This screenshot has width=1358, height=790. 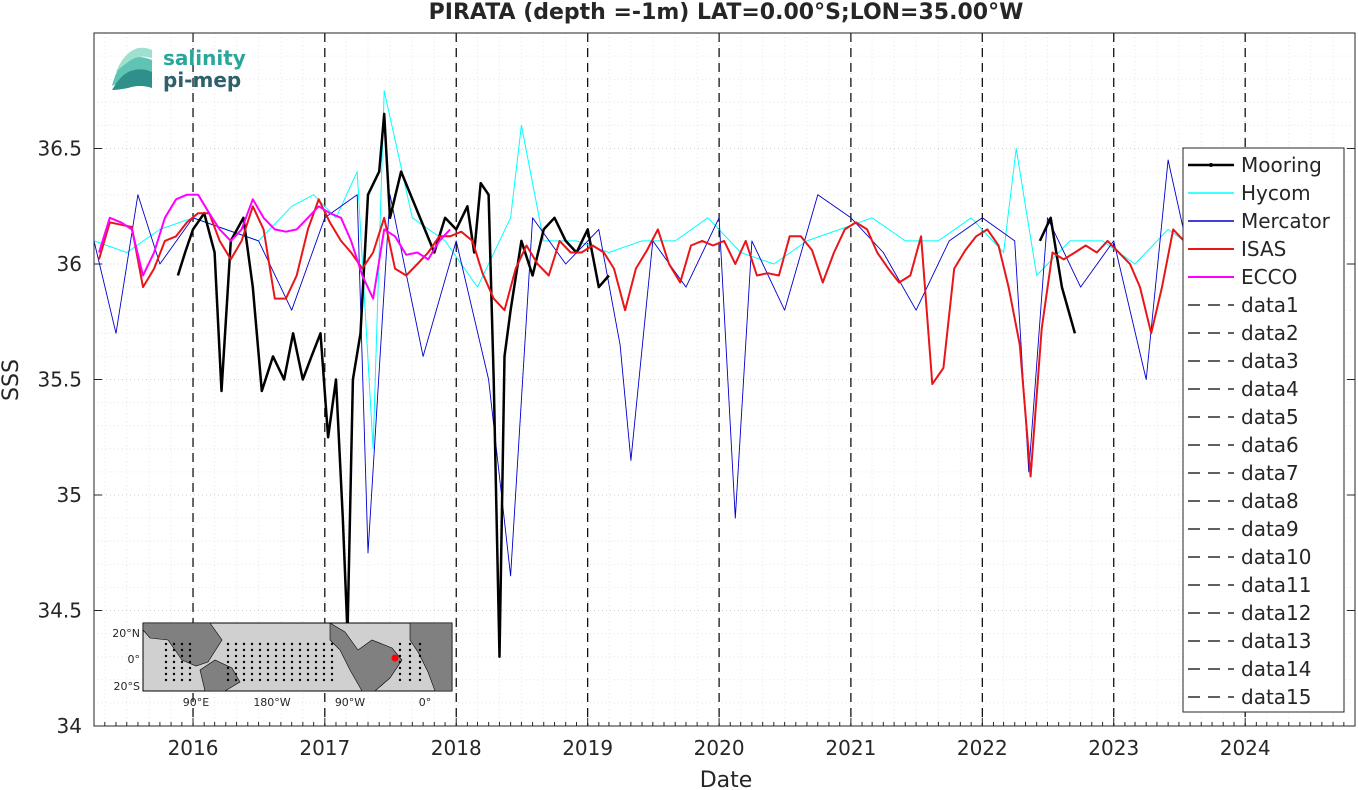 I want to click on inset-map: 20°N 0° 20°S 90°E 180°W 90°W 0°, so click(x=282, y=665).